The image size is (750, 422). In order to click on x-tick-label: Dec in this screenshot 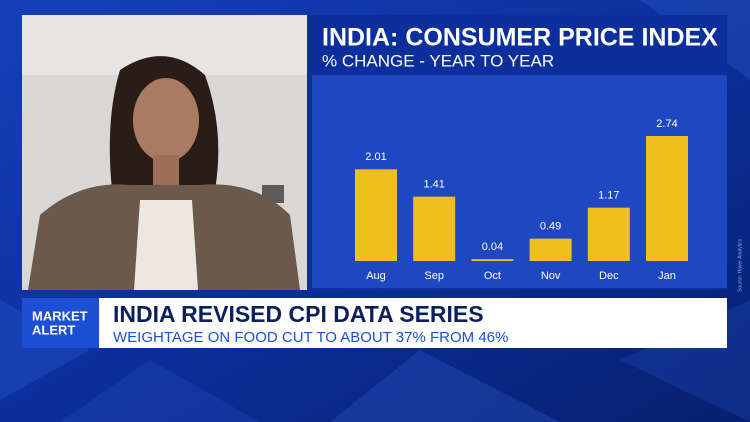, I will do `click(609, 276)`.